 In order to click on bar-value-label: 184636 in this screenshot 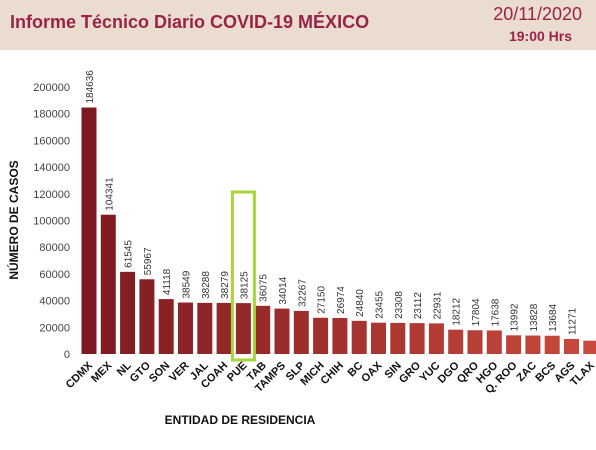, I will do `click(90, 87)`.